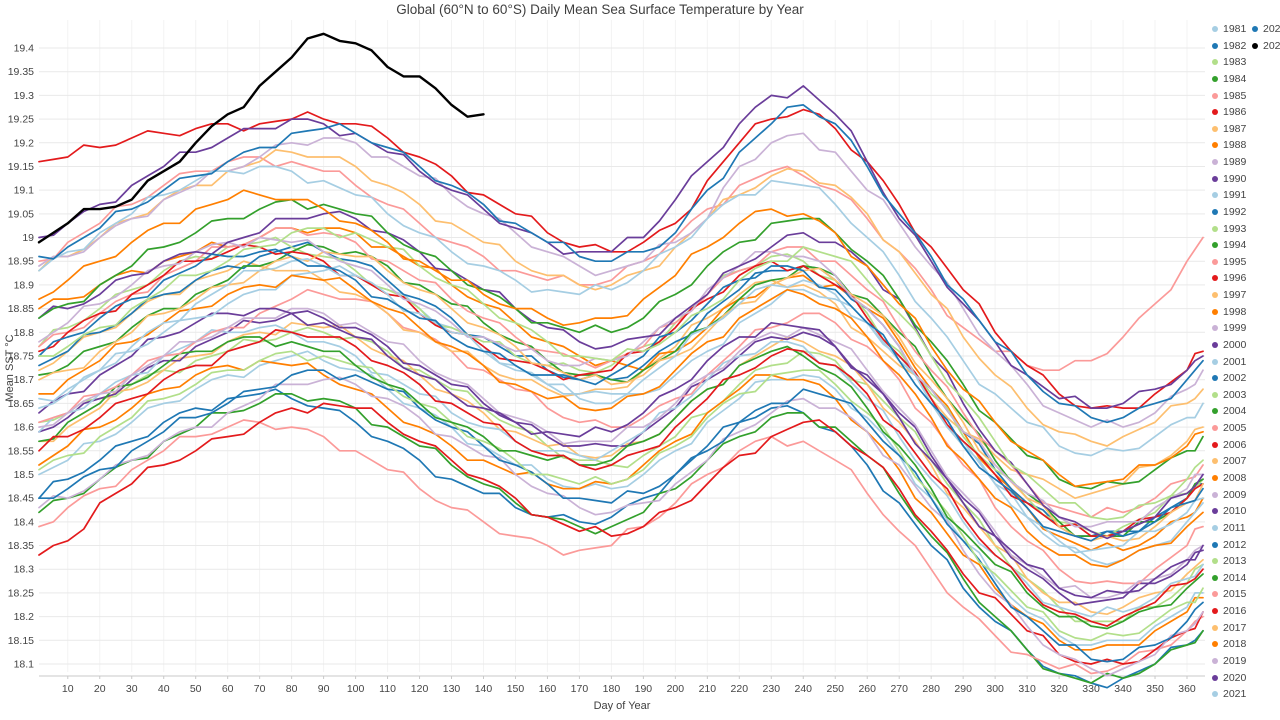 The width and height of the screenshot is (1280, 720). What do you see at coordinates (1229, 611) in the screenshot?
I see `legend-item-2016: 2016` at bounding box center [1229, 611].